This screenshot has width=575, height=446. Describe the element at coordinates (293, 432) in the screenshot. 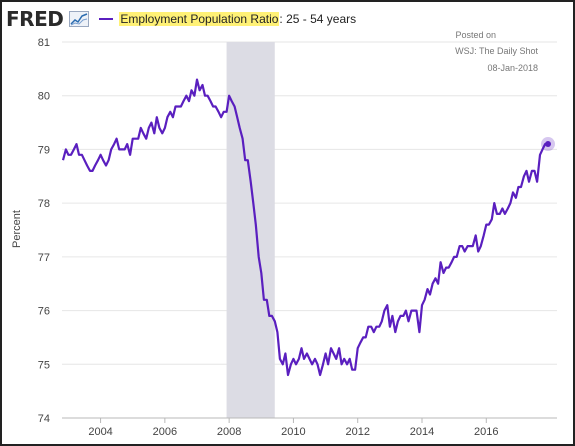

I see `x-tick-label: 2010` at that location.